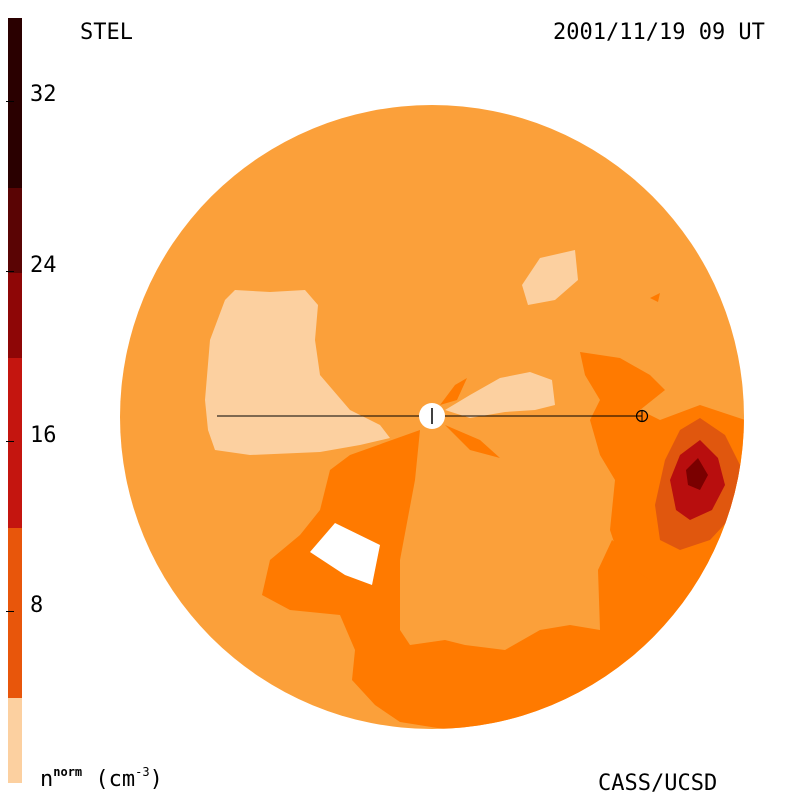  Describe the element at coordinates (156, 779) in the screenshot. I see `units-close: )` at that location.